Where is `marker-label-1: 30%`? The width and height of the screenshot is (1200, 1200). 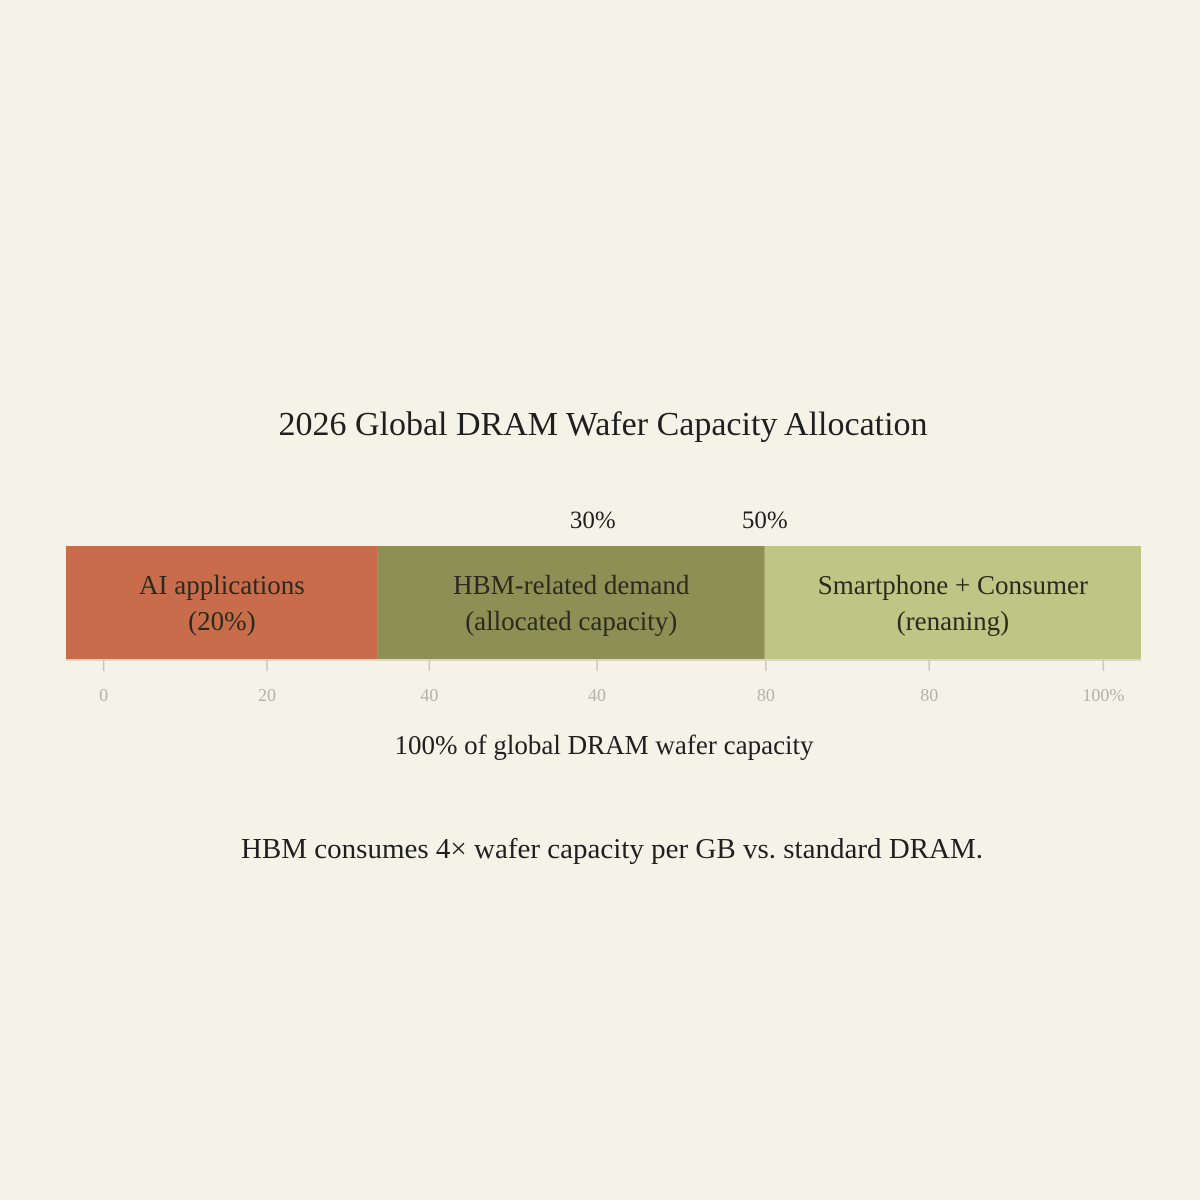 marker-label-1: 30% is located at coordinates (593, 520).